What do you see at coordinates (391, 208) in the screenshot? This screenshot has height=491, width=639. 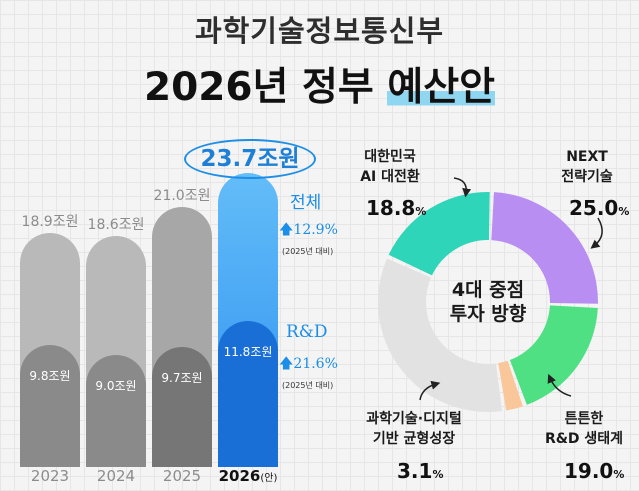 I see `segment-value-ai-number: 18.8` at bounding box center [391, 208].